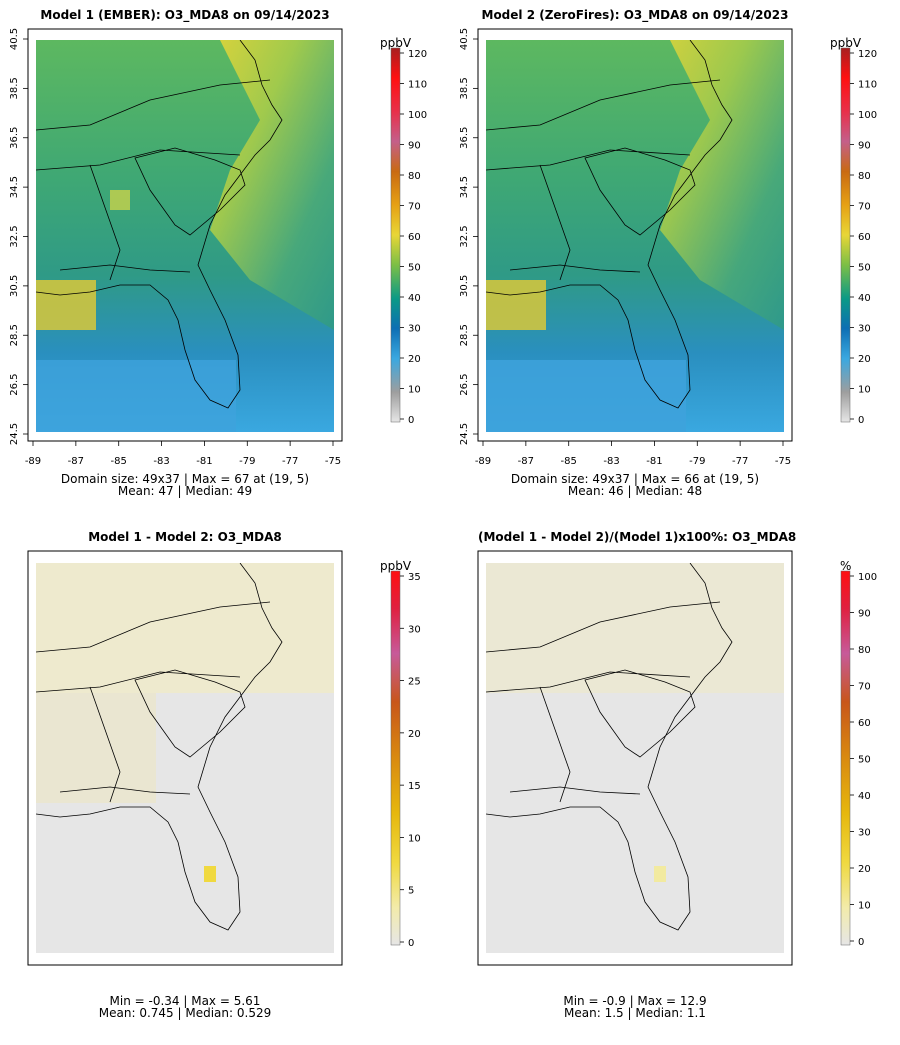 Image resolution: width=900 pixels, height=1045 pixels. Describe the element at coordinates (864, 237) in the screenshot. I see `panel-2-colorbar-tick-label: 60` at that location.